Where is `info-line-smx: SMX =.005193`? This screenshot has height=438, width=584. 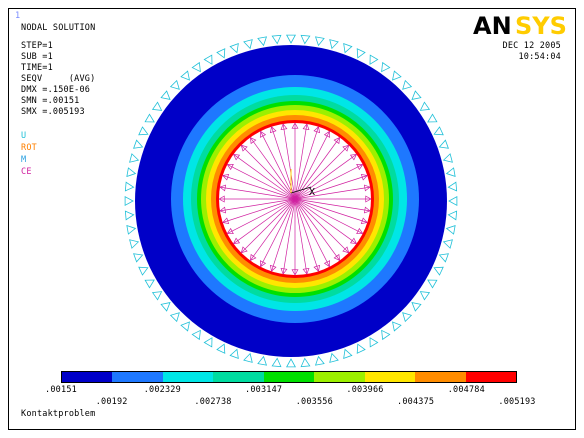
info-line-smx: SMX =.005193 is located at coordinates (53, 112).